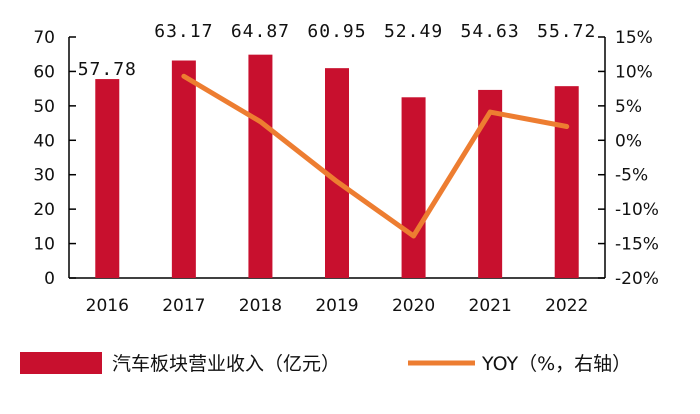 Image resolution: width=700 pixels, height=414 pixels. Describe the element at coordinates (566, 306) in the screenshot. I see `x-tick-label: 2022` at that location.